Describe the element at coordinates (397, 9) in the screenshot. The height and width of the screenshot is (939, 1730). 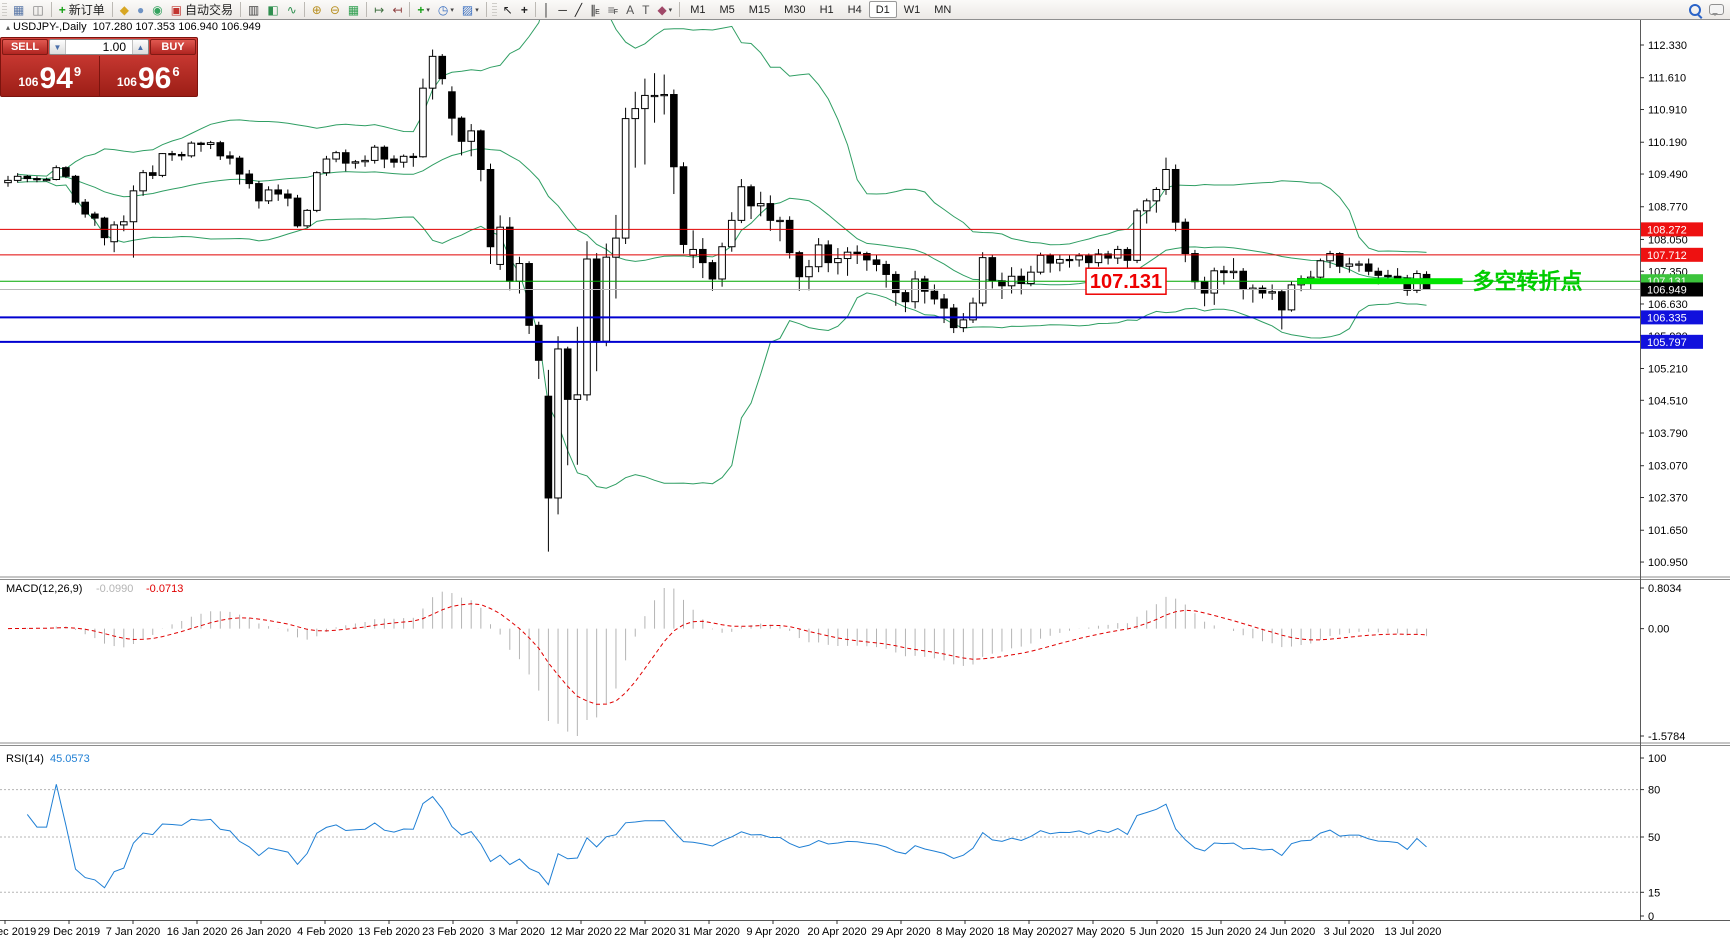
I see `chart-shift-button: ↤` at that location.